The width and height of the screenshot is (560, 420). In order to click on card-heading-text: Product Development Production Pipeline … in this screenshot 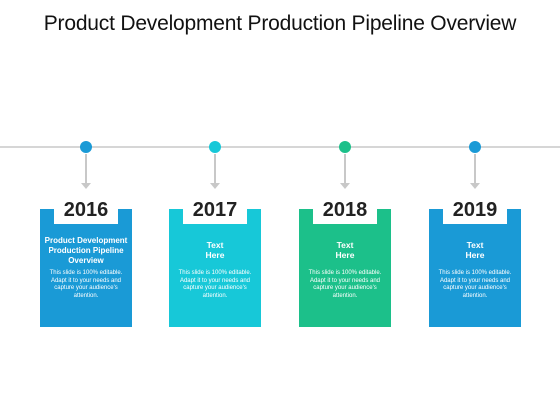, I will do `click(86, 250)`.